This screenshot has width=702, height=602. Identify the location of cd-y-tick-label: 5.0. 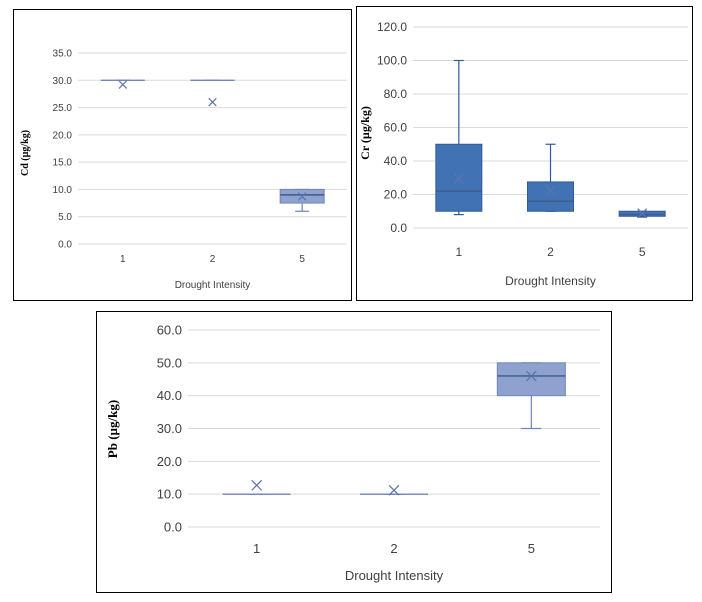
(65, 217).